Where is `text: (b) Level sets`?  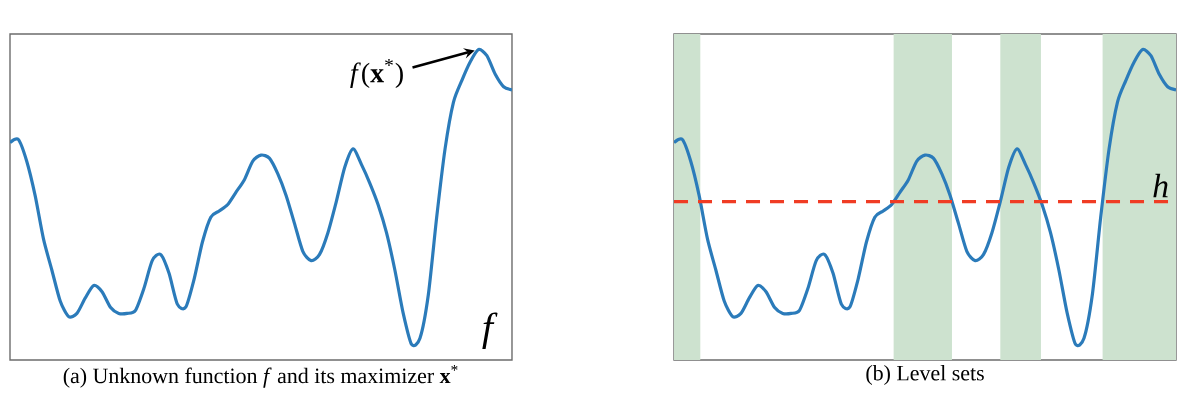
text: (b) Level sets is located at coordinates (925, 375).